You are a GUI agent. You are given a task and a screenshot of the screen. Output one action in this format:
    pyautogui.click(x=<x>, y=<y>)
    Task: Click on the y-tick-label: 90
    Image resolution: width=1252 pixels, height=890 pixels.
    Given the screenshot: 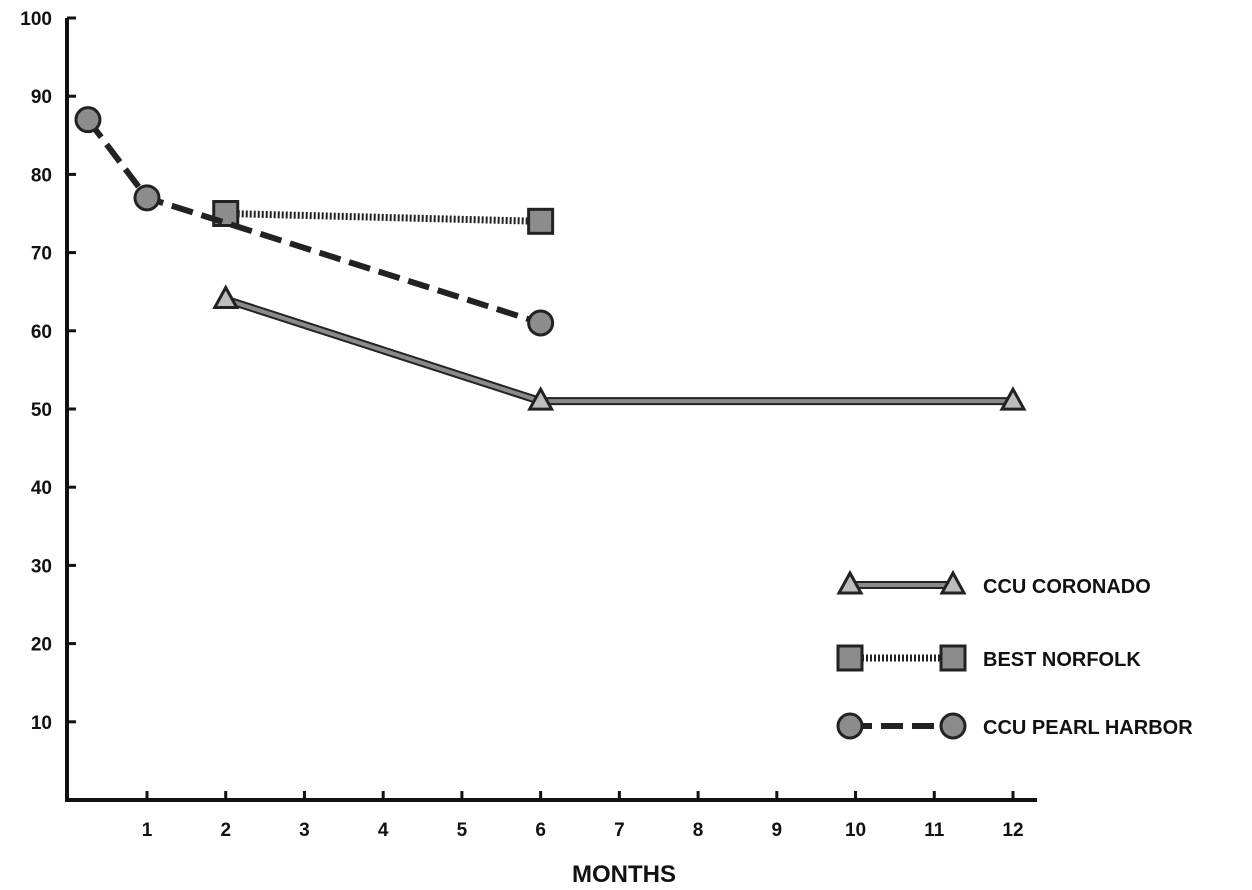 What is the action you would take?
    pyautogui.click(x=41, y=97)
    